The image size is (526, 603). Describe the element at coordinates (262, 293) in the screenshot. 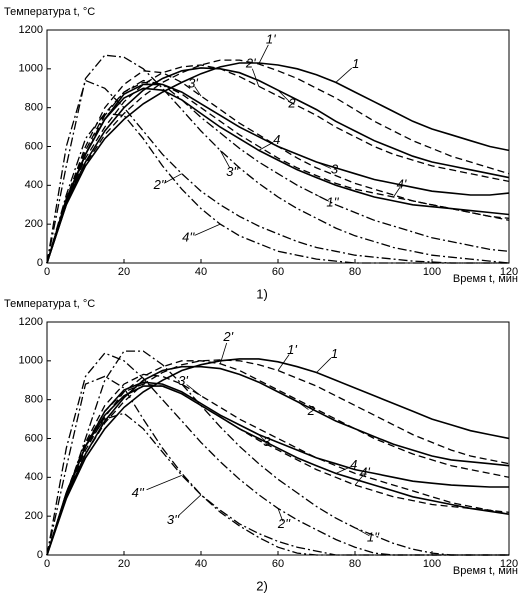

I see `caption: 1)` at that location.